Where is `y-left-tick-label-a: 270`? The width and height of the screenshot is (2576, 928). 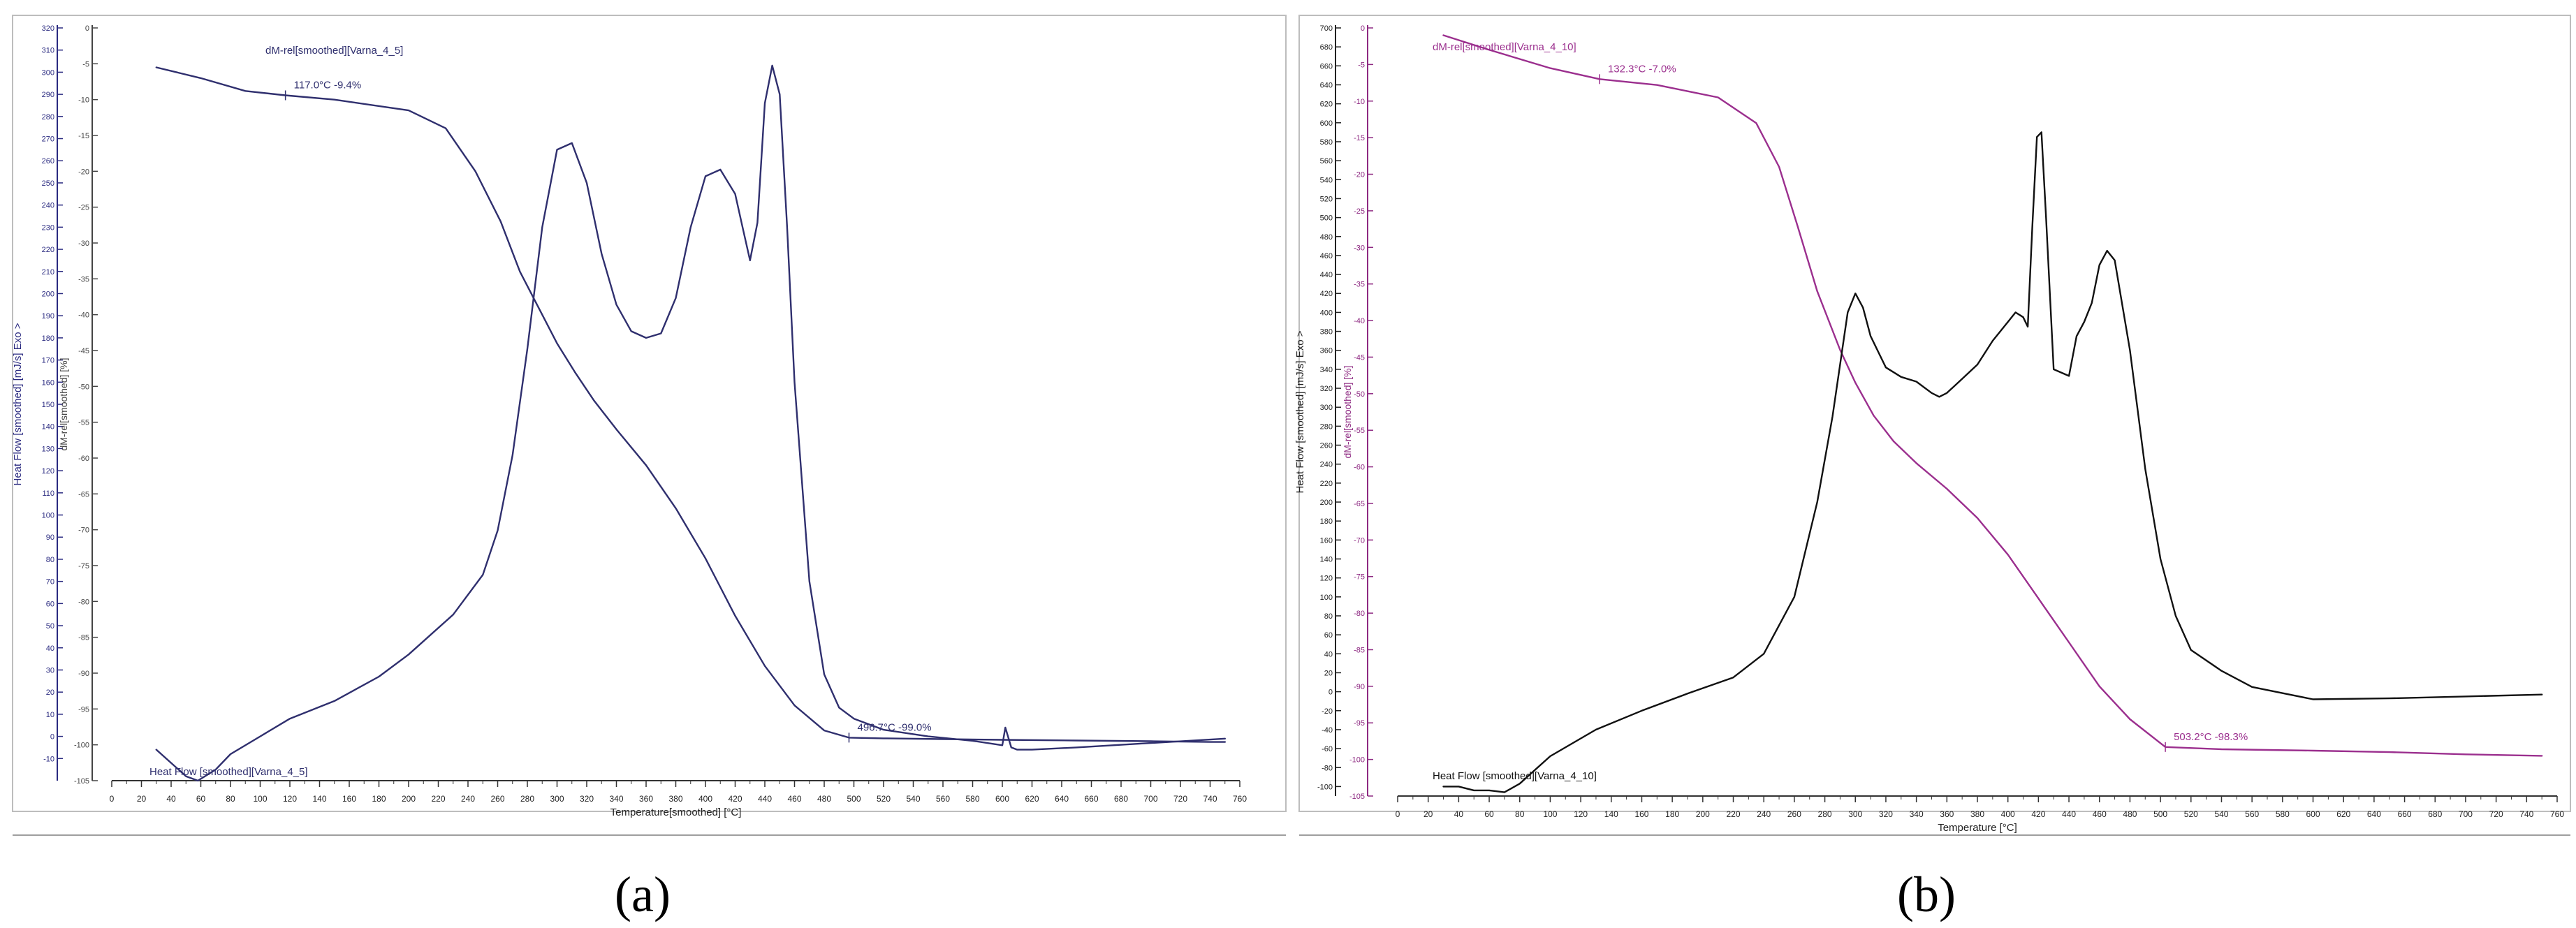
y-left-tick-label-a: 270 is located at coordinates (48, 140).